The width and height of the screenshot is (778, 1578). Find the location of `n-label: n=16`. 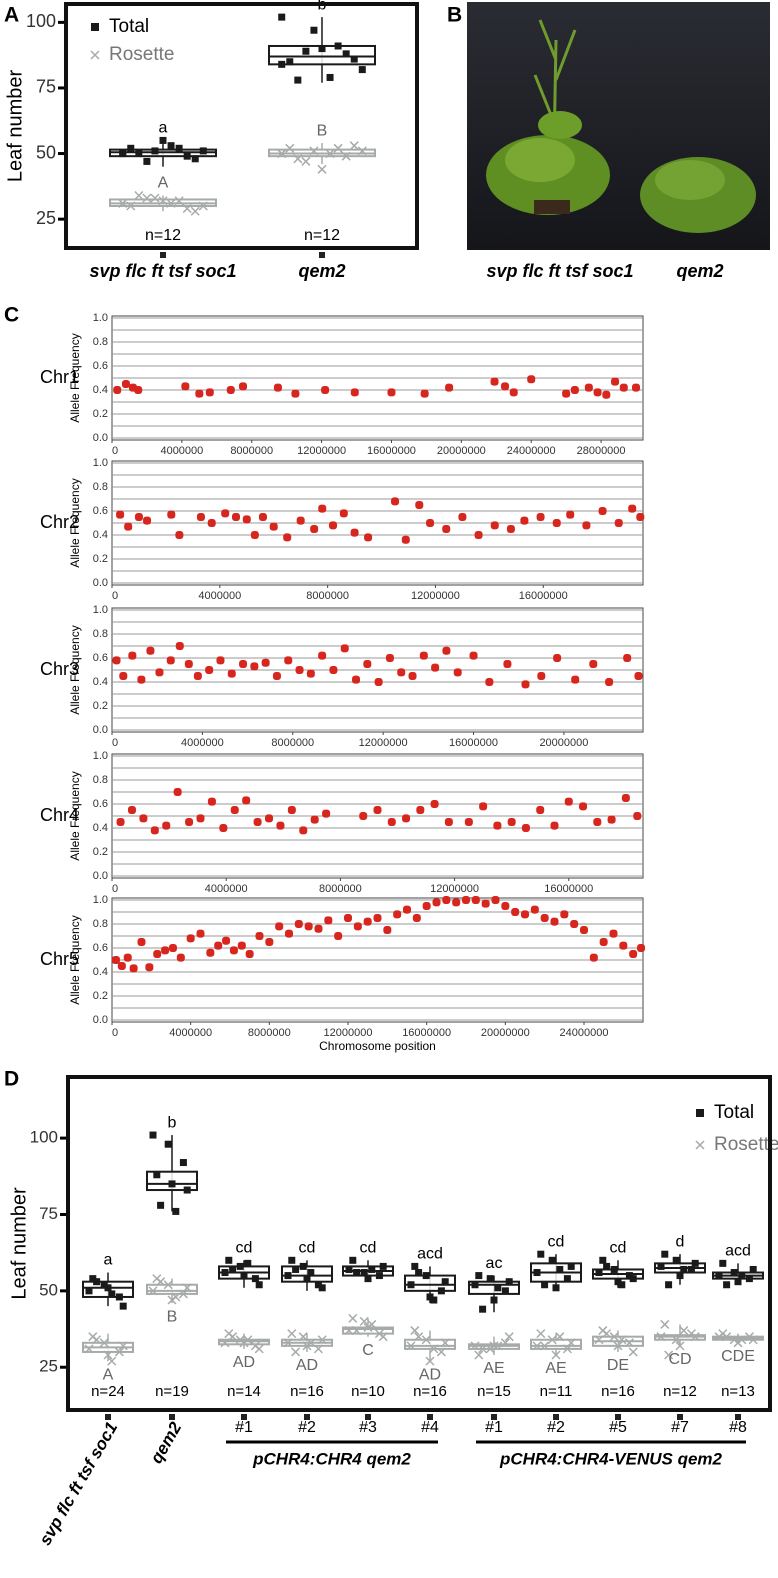

n-label: n=16 is located at coordinates (307, 1391).